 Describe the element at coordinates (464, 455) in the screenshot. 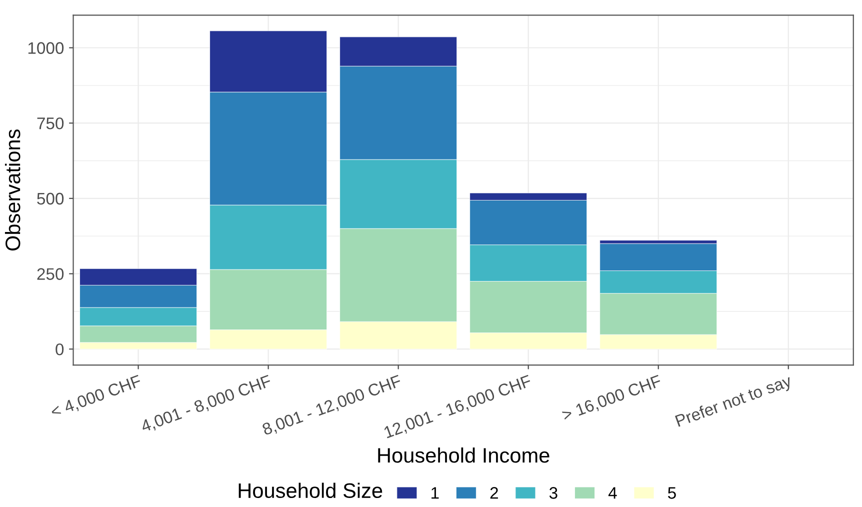

I see `x-axis-title: Household Income` at that location.